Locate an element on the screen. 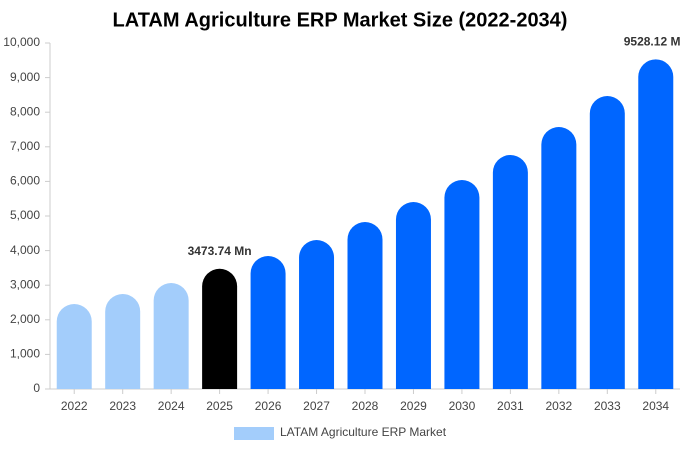  x-tick-label: 2025 is located at coordinates (219, 406).